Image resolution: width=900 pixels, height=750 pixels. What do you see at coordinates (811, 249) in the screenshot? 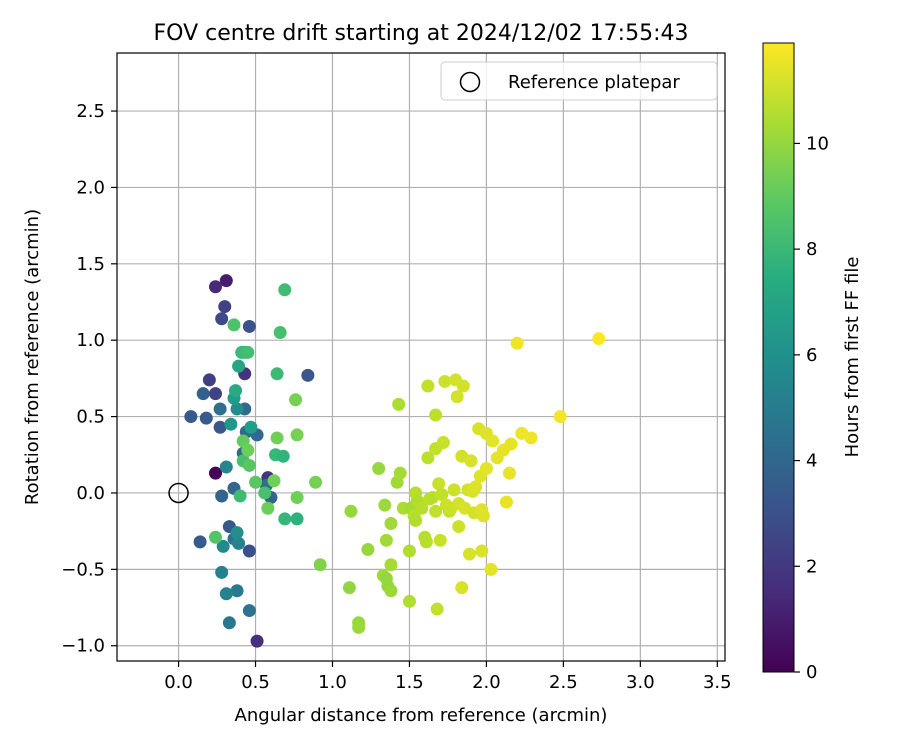
I see `colorbar-tick-label: 8` at bounding box center [811, 249].